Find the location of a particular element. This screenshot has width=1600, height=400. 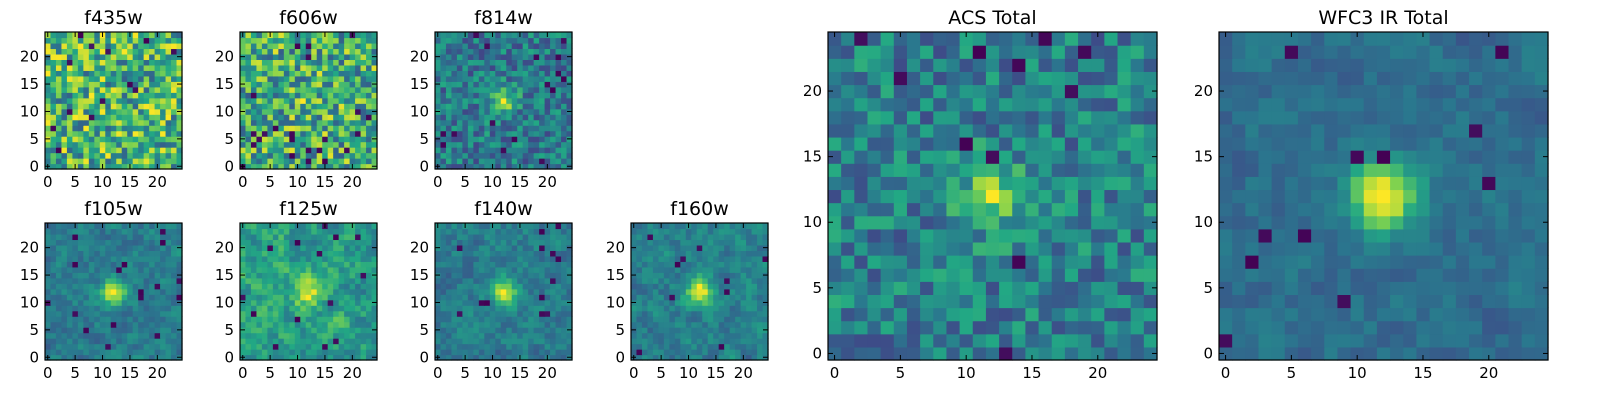

x-tick-label: 10 is located at coordinates (492, 182).